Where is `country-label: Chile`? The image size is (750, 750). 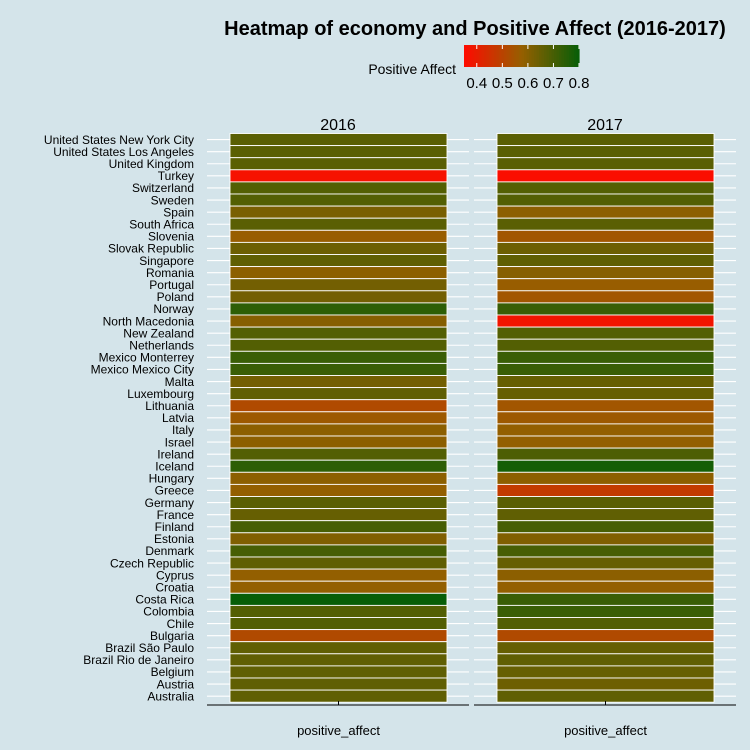
country-label: Chile is located at coordinates (181, 624).